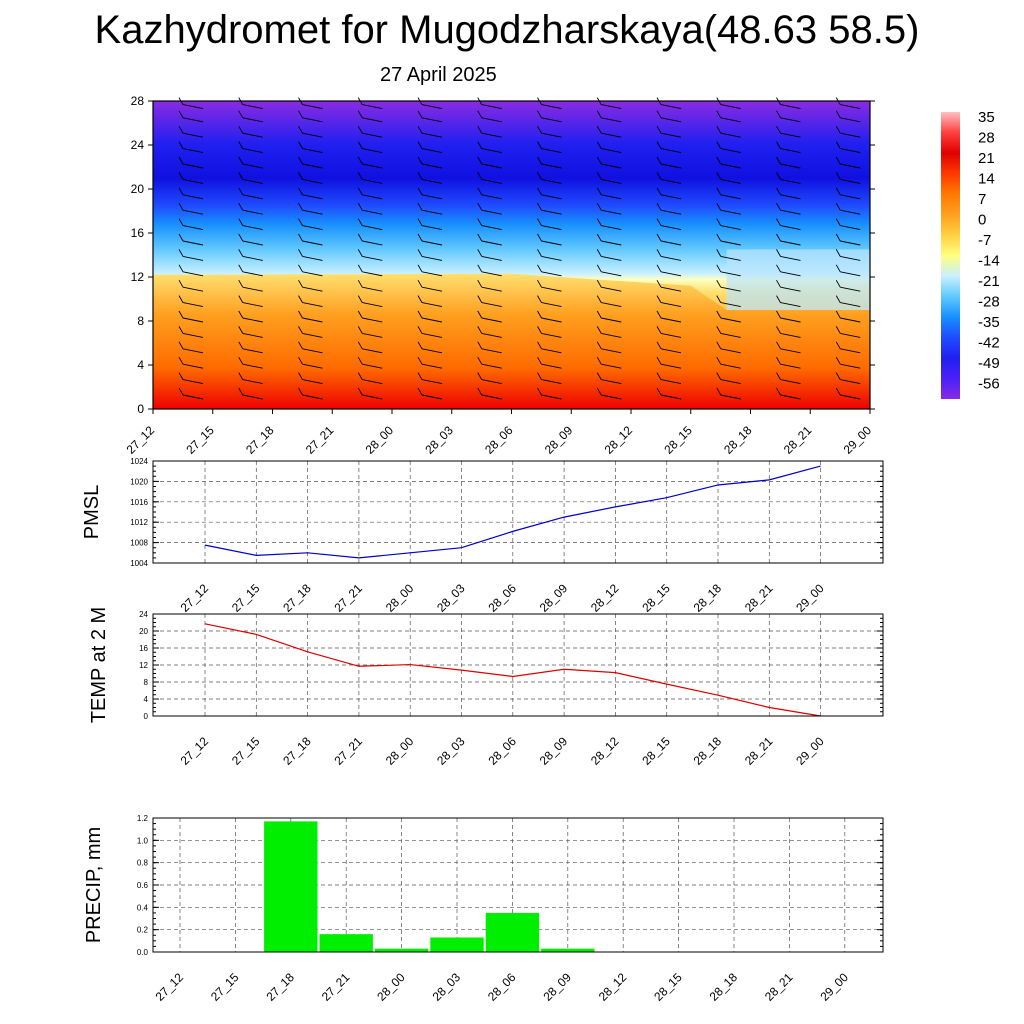  Describe the element at coordinates (984, 240) in the screenshot. I see `colorbar-label: -7` at that location.